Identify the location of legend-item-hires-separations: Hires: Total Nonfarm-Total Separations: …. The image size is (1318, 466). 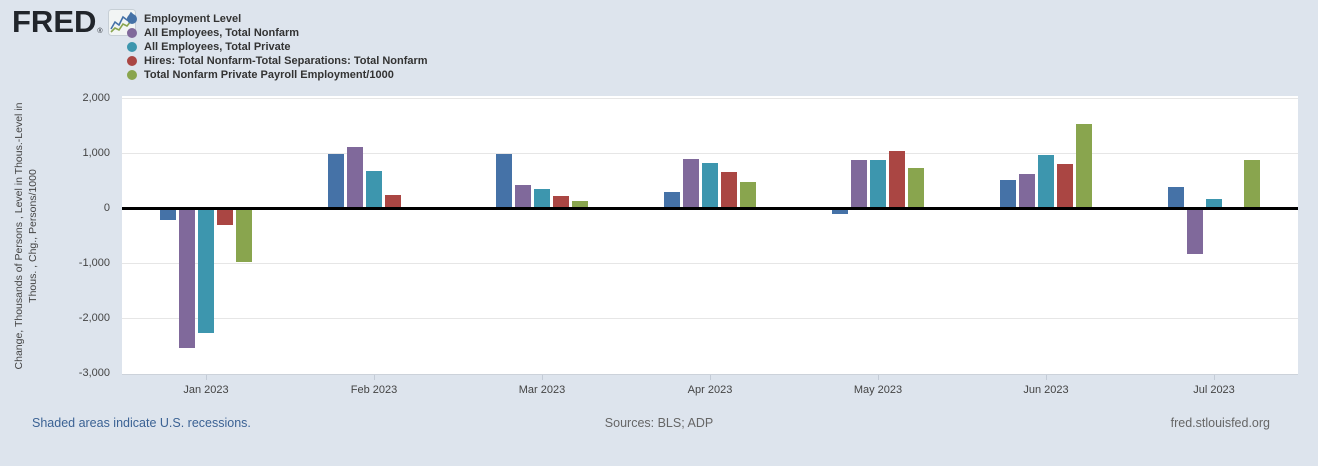
(277, 61).